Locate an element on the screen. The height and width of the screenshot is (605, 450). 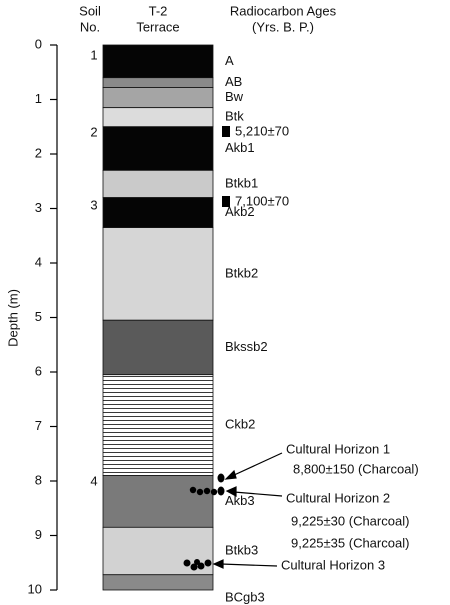
header-text: Soil is located at coordinates (90, 10).